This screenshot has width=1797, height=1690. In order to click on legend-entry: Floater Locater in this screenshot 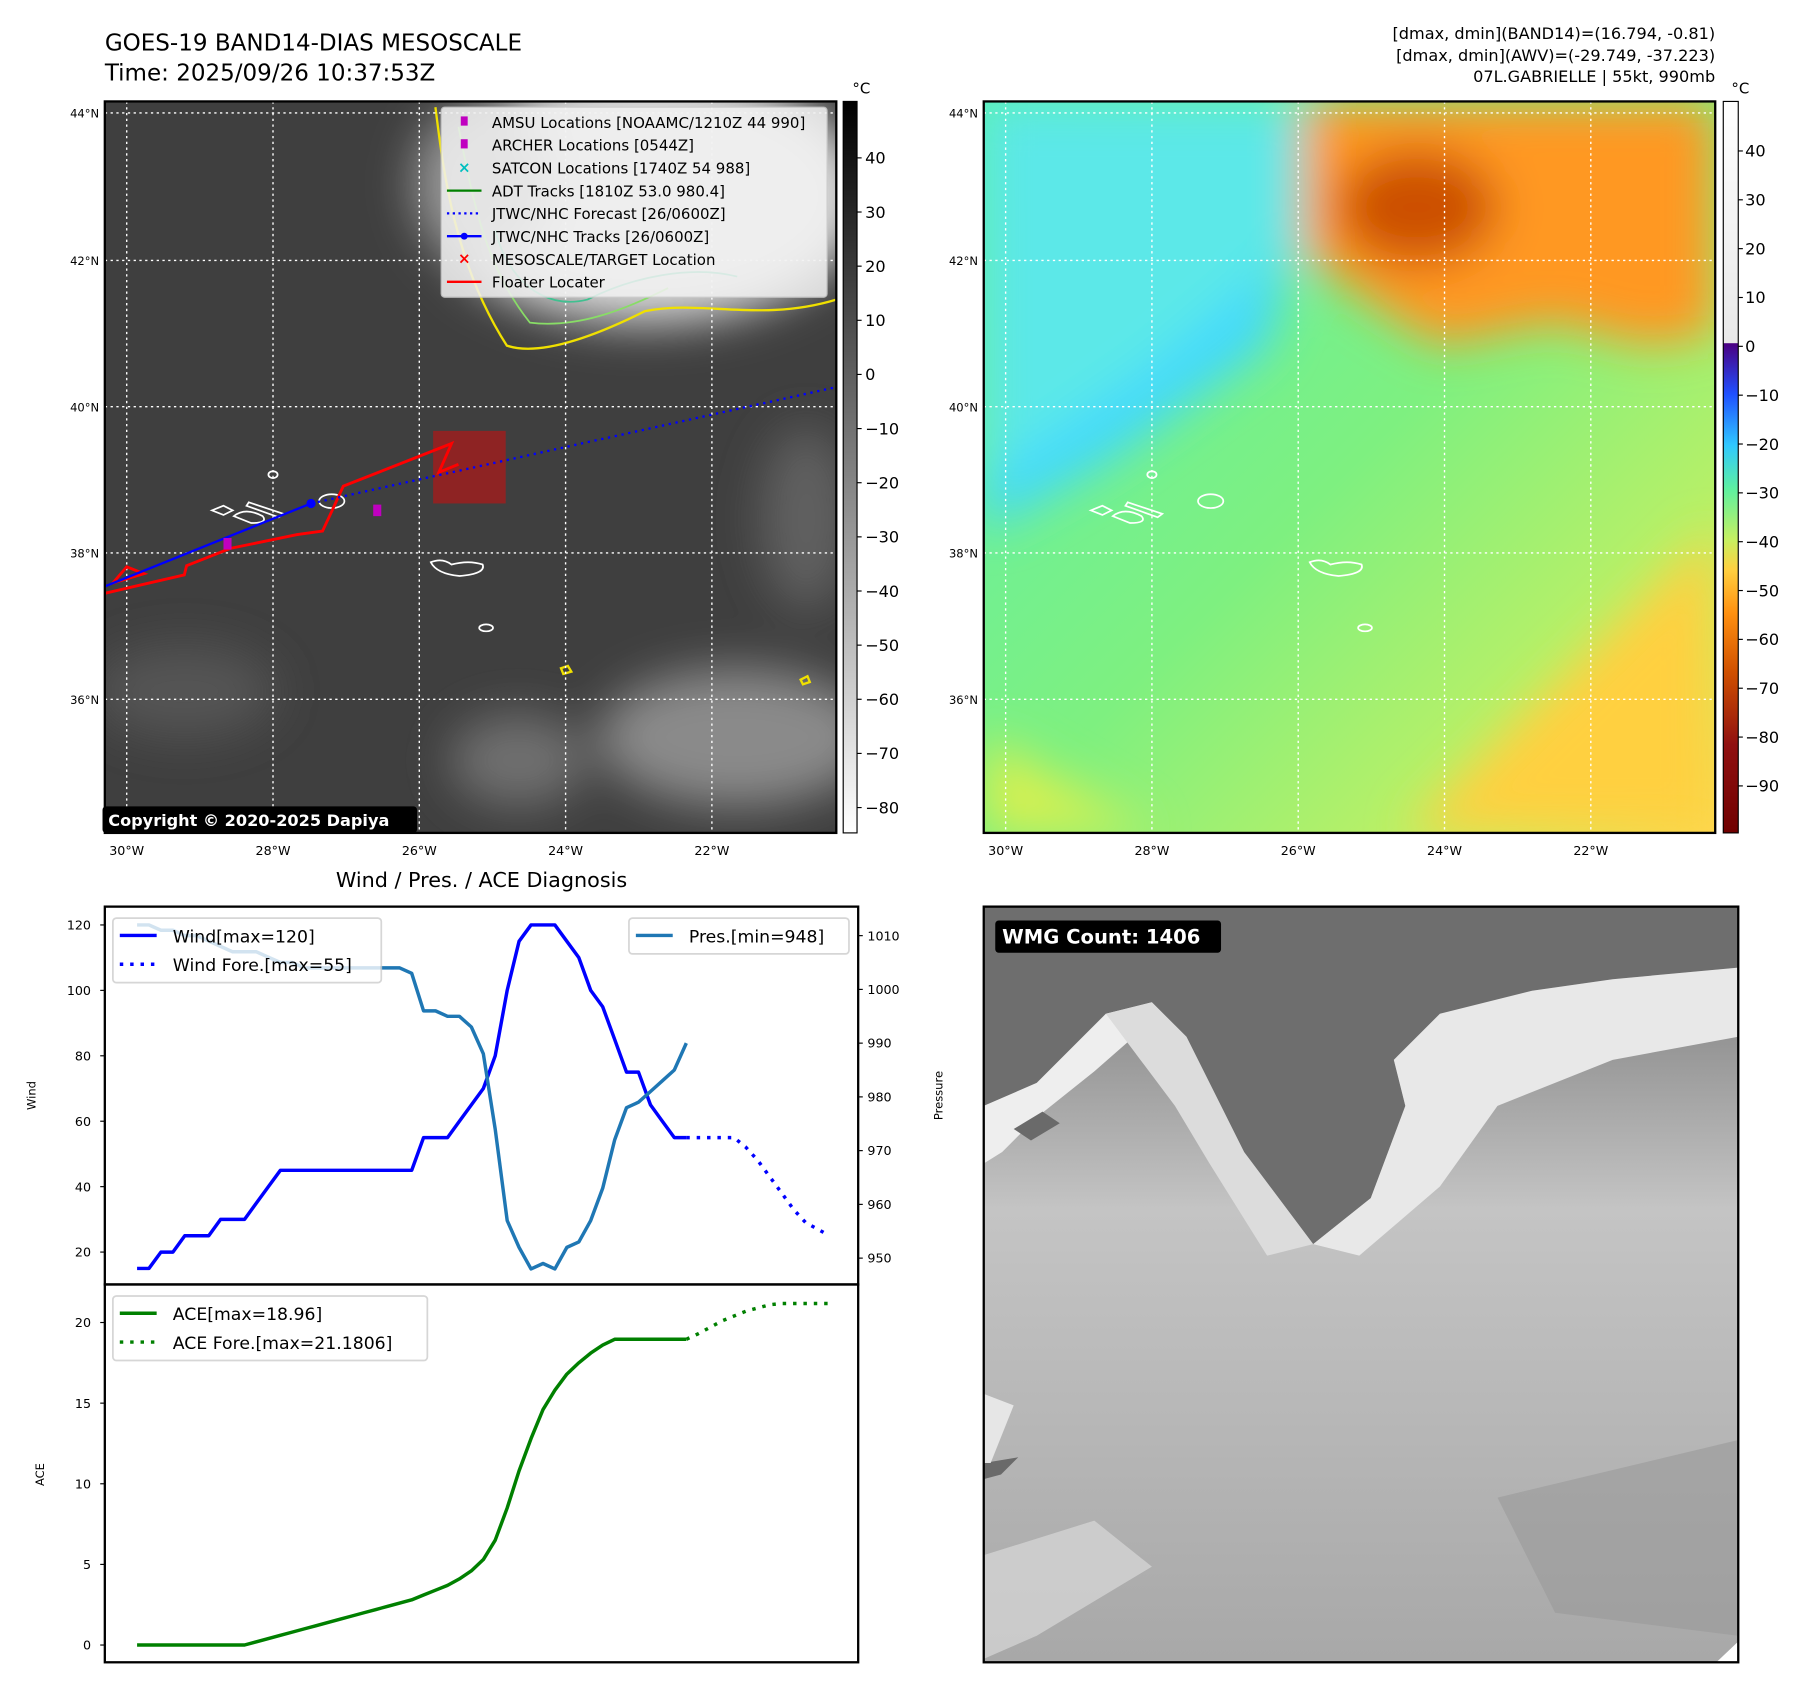, I will do `click(526, 283)`.